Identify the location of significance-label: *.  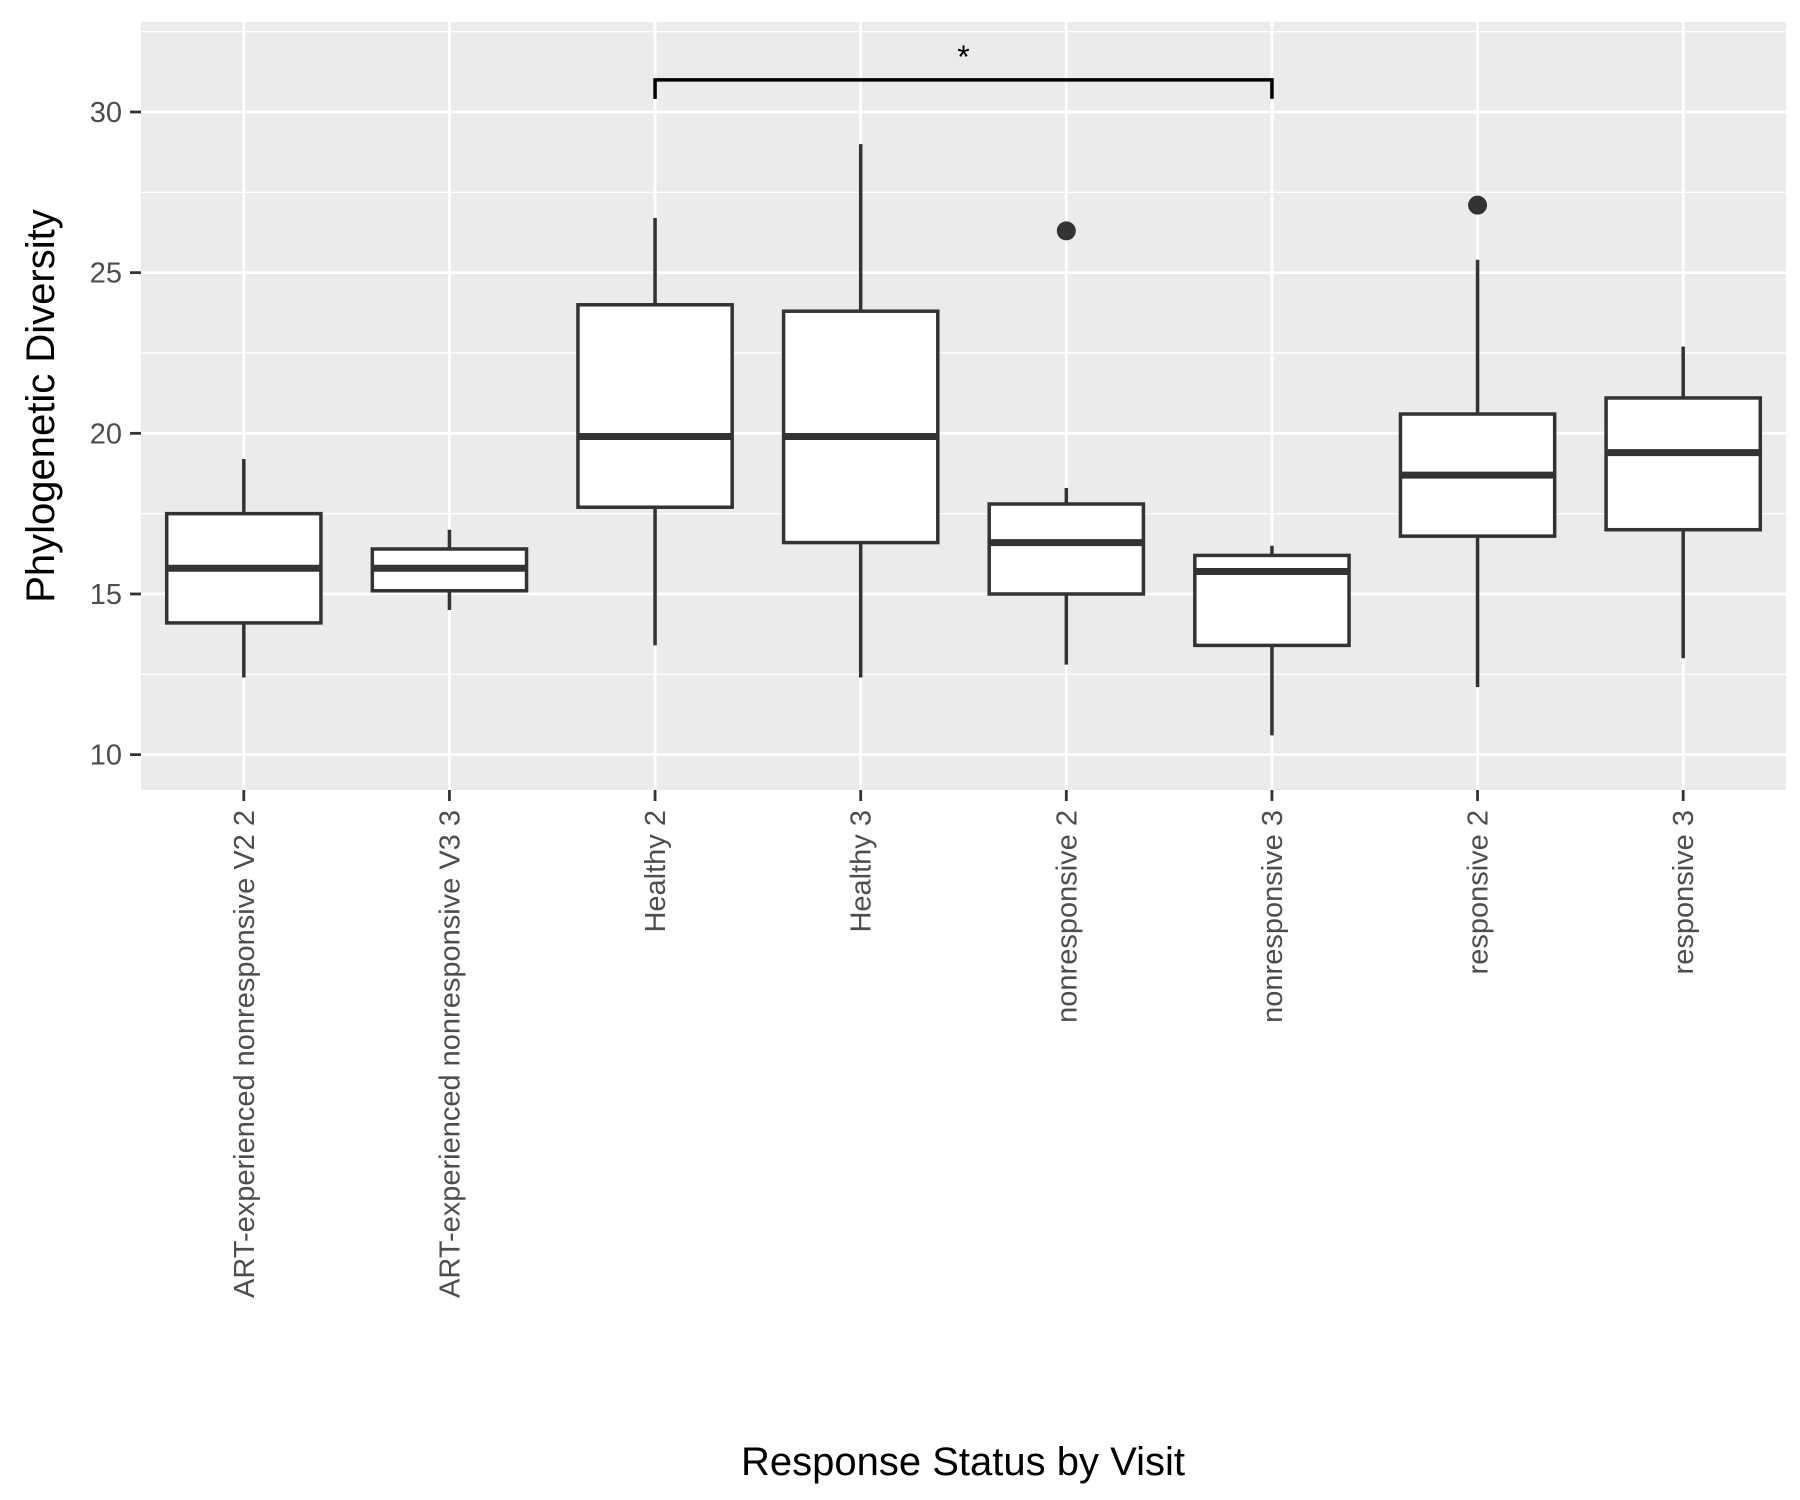
(963, 57).